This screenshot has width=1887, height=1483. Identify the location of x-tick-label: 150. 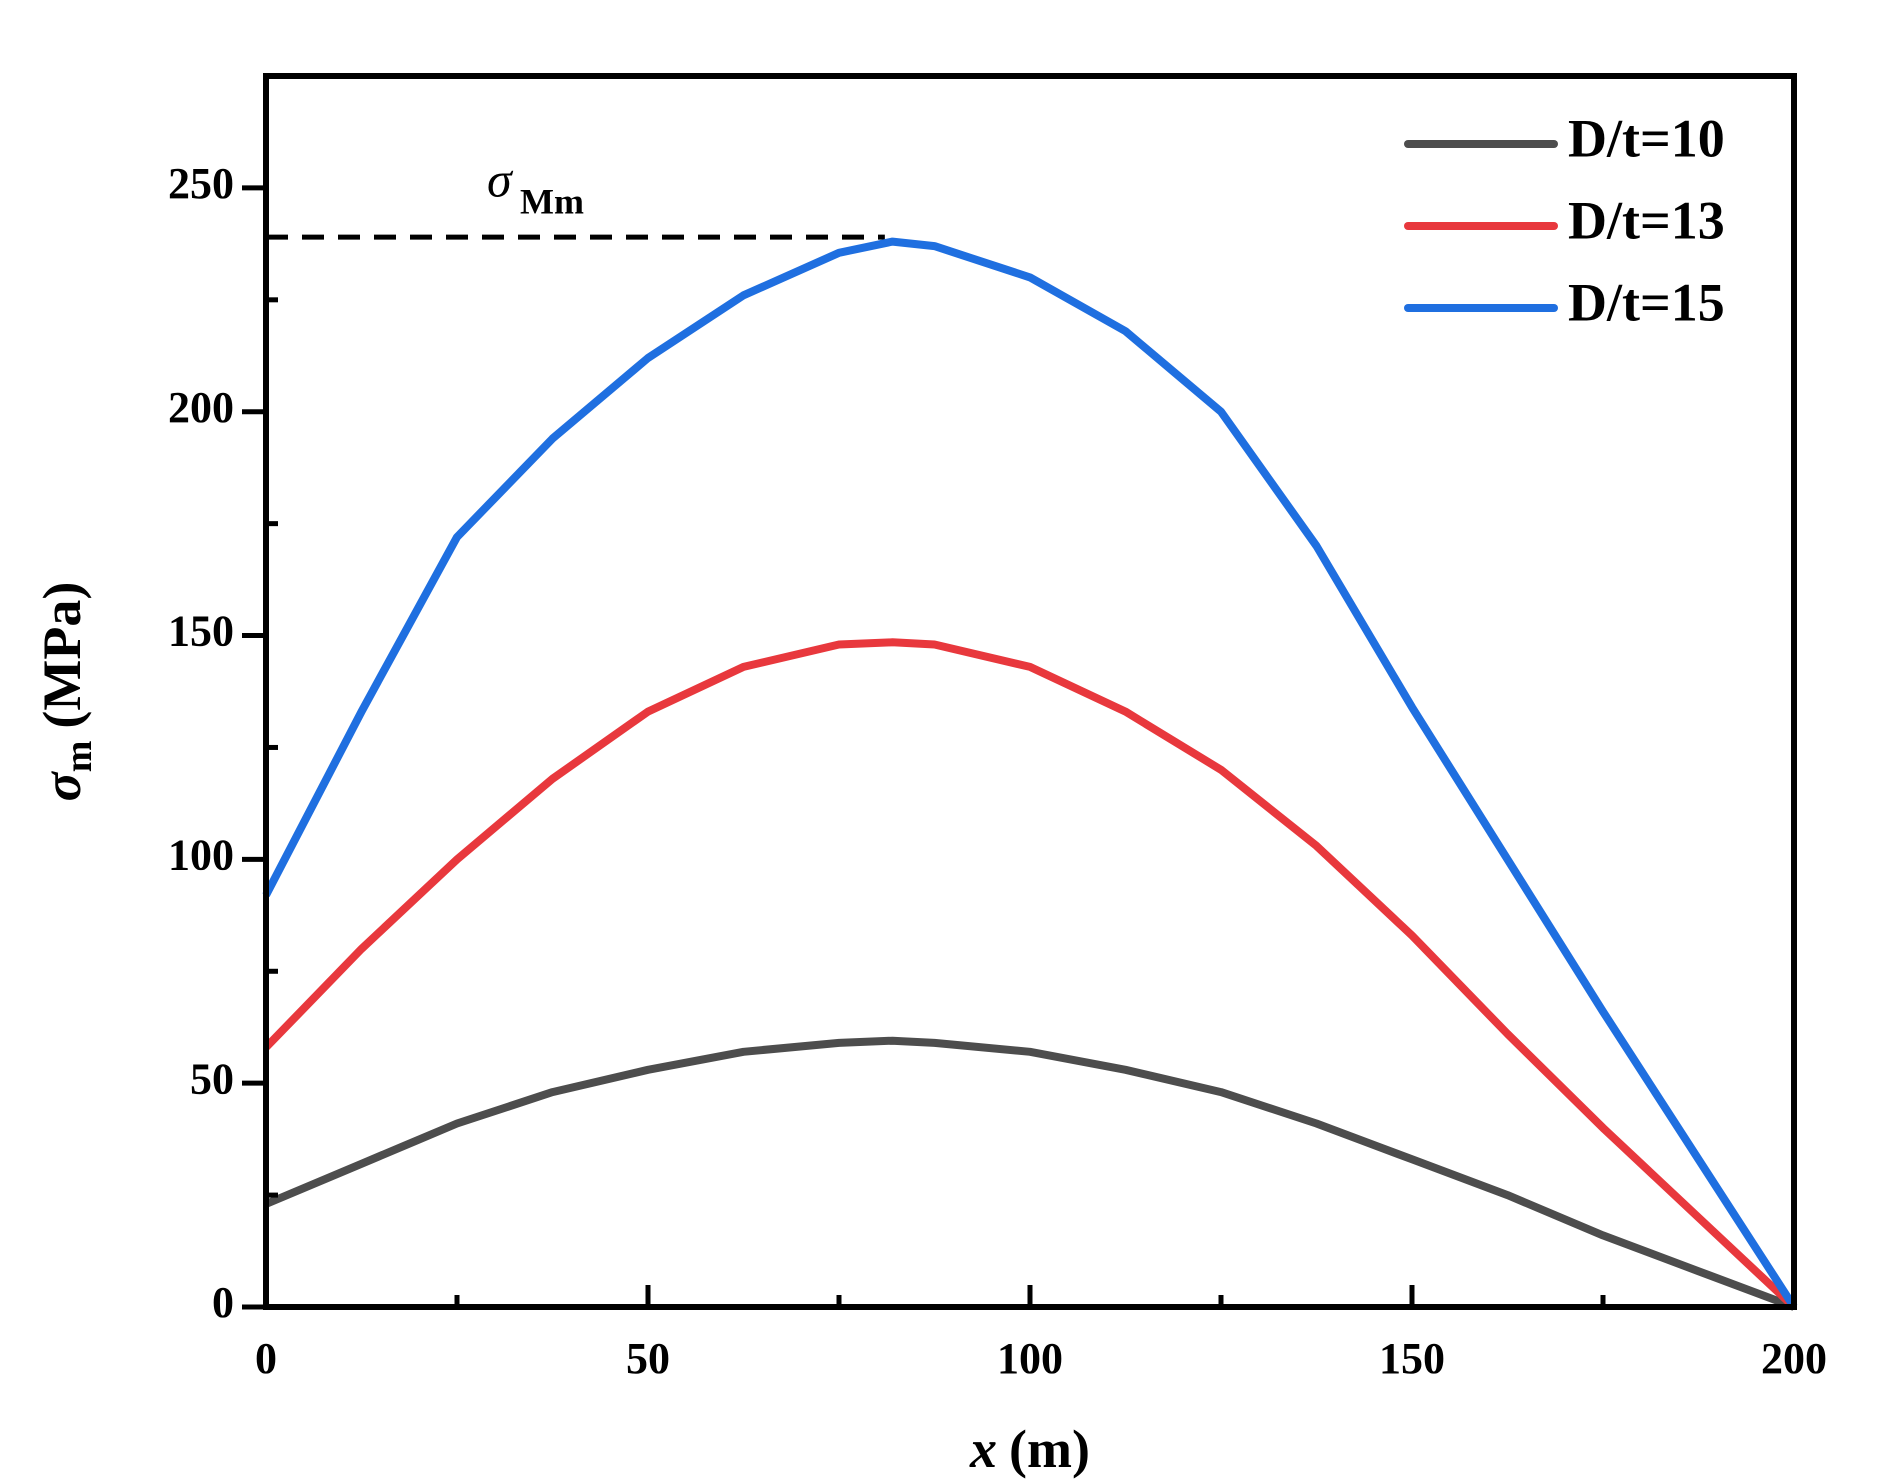
(1412, 1358).